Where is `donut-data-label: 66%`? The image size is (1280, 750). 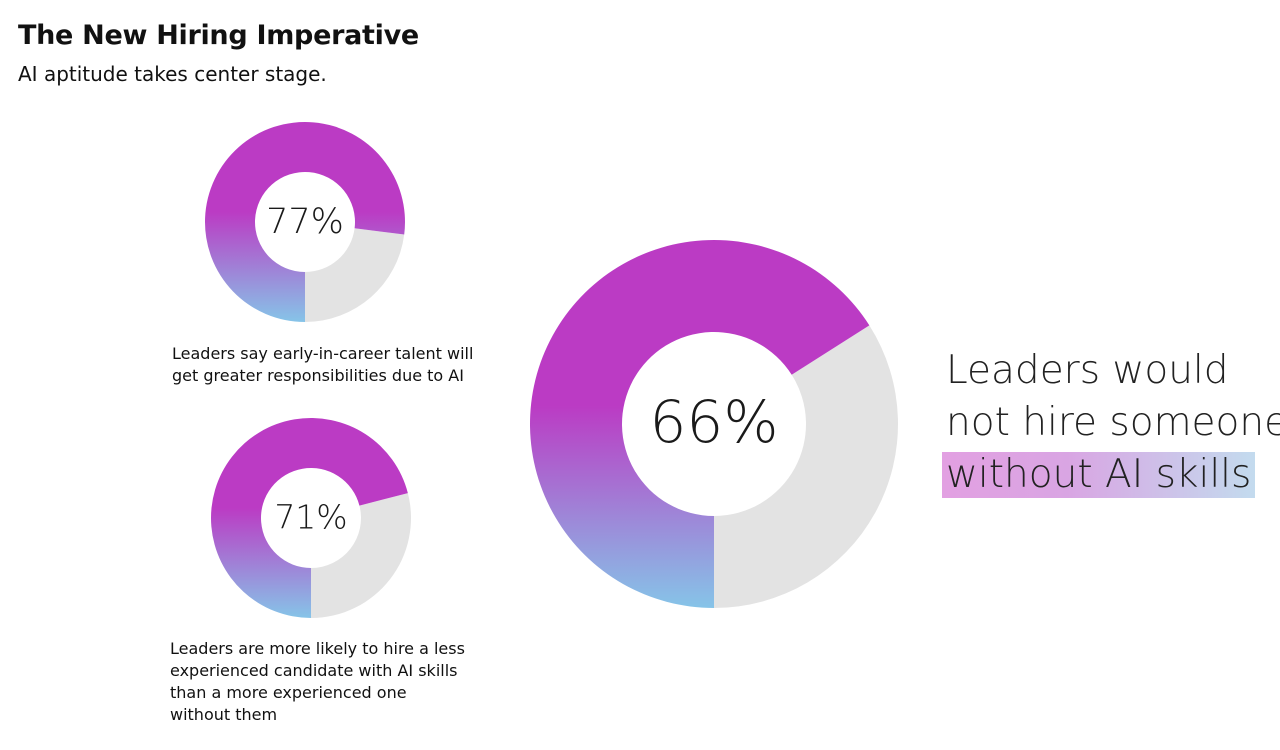 donut-data-label: 66% is located at coordinates (714, 422).